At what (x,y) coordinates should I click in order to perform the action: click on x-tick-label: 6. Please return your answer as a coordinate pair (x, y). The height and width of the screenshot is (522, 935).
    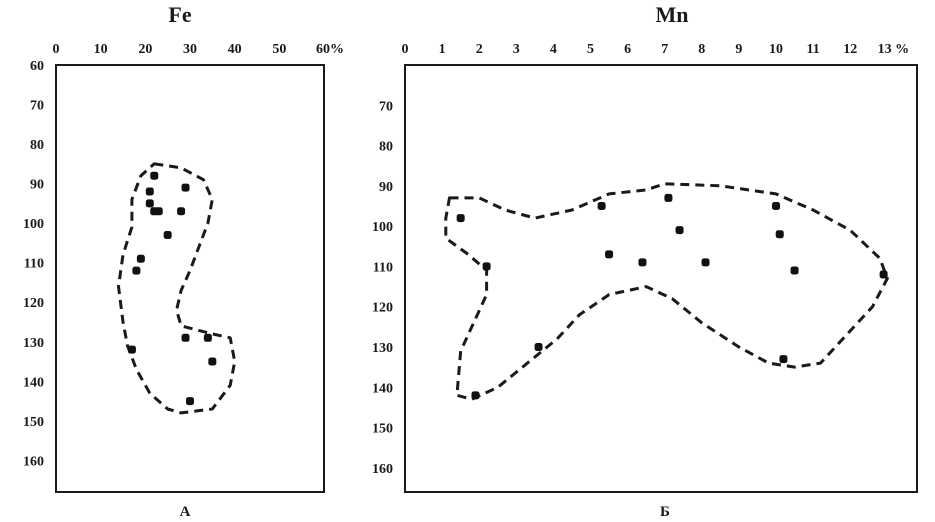
    Looking at the image, I should click on (627, 49).